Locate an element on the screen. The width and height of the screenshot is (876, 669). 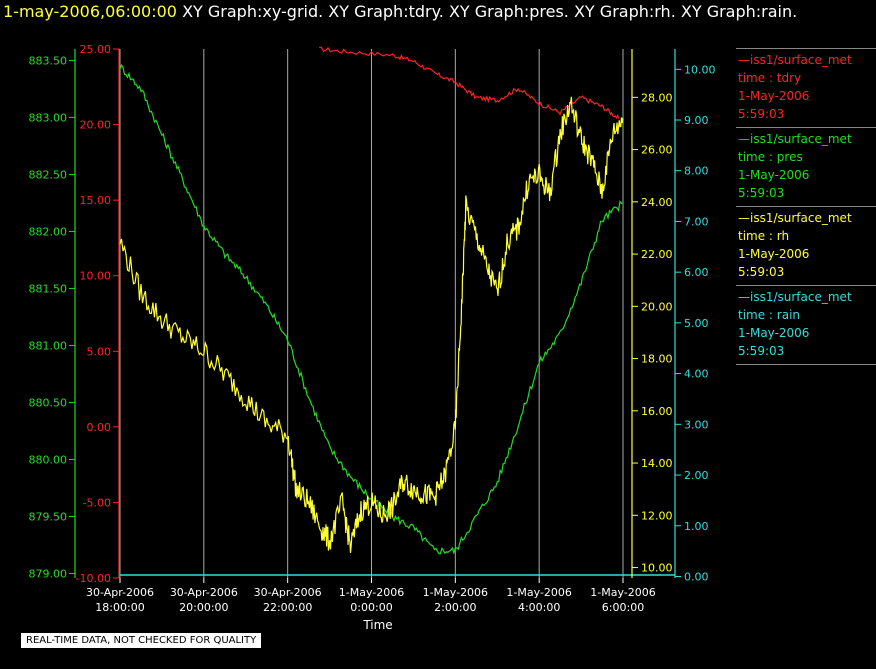
rain-tick-label: 2.00 is located at coordinates (696, 475).